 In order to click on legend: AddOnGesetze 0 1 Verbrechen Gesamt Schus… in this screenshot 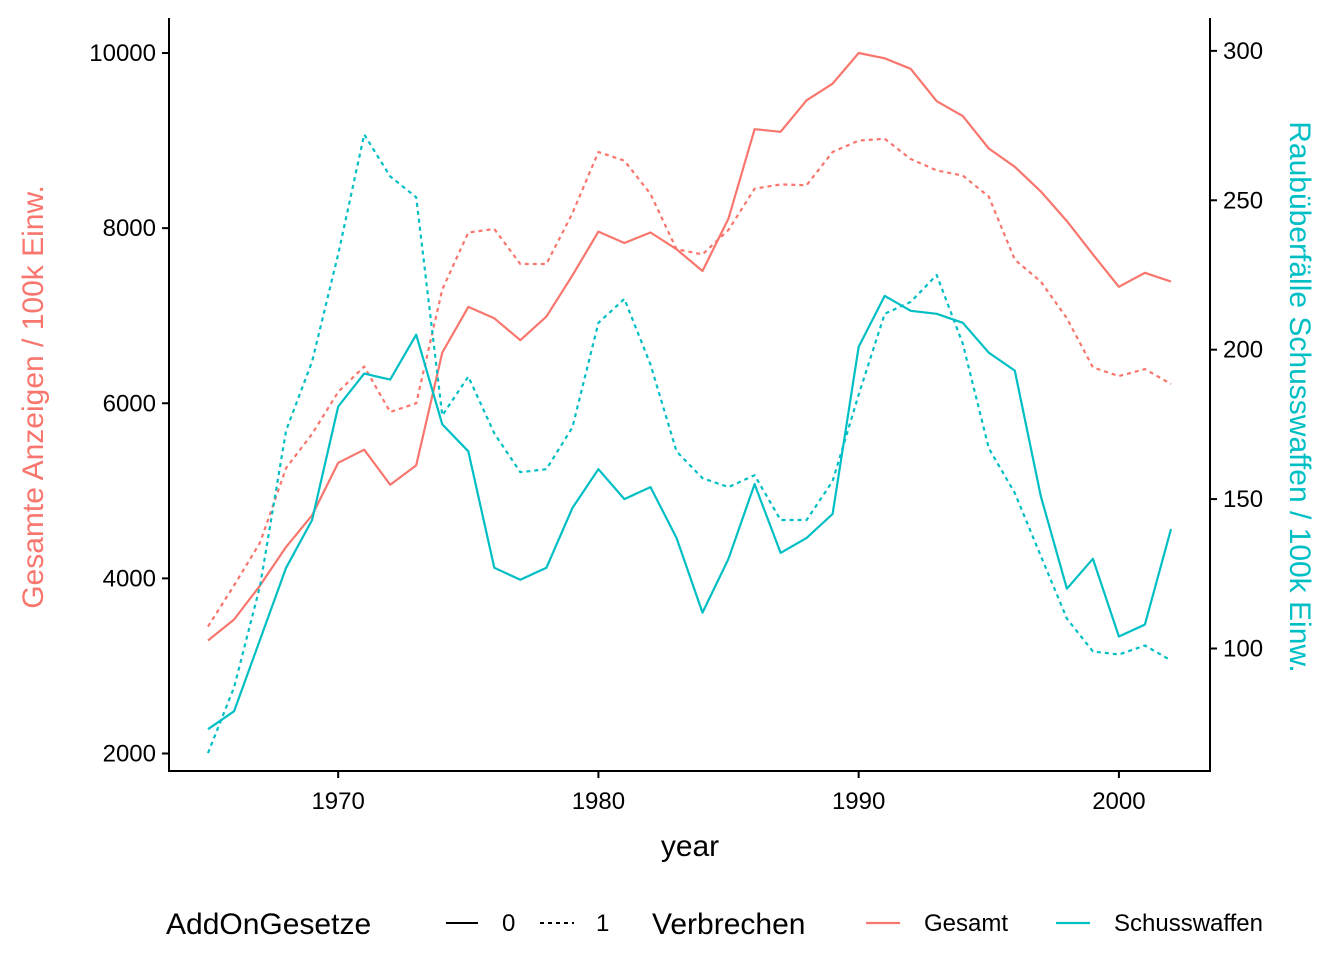, I will do `click(714, 924)`.